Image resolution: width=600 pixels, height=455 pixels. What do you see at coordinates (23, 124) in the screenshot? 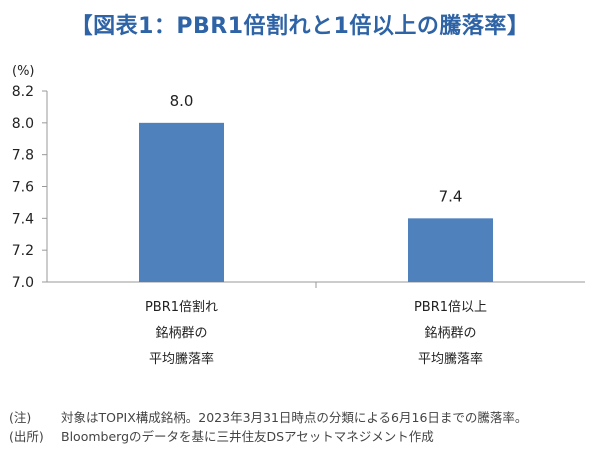
I see `y-tick-label: 8.0` at bounding box center [23, 124].